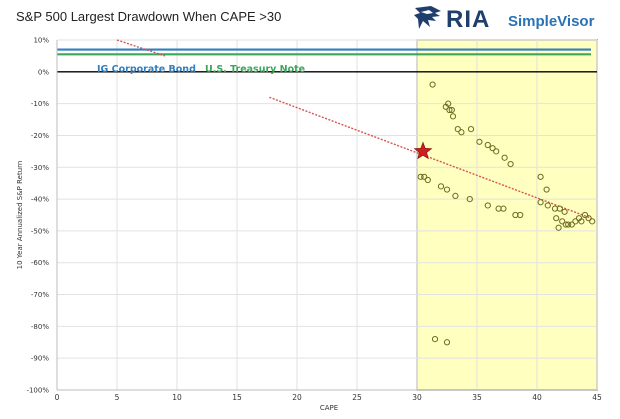  What do you see at coordinates (146, 69) in the screenshot?
I see `ig-corporate-bond-label: IG Corporate Bond` at bounding box center [146, 69].